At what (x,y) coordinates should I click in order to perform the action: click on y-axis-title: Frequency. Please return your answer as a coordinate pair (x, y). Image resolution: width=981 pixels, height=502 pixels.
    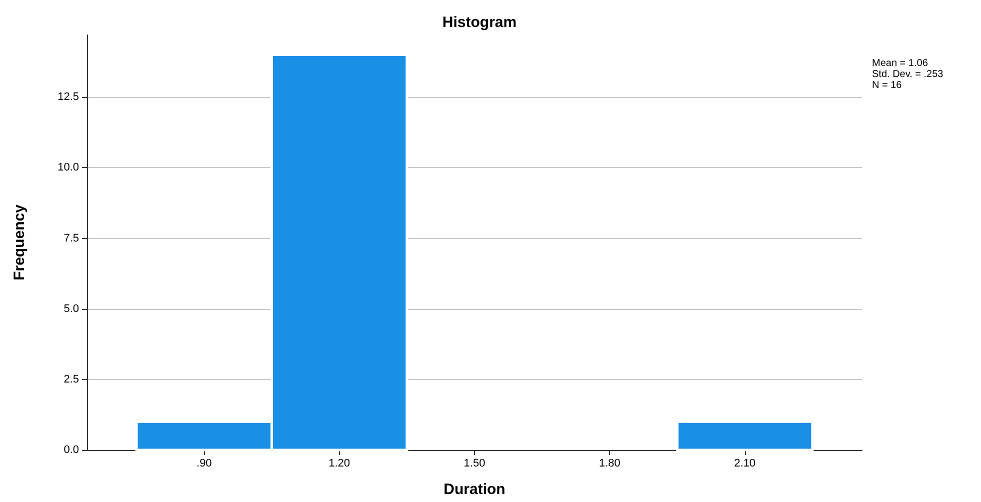
    Looking at the image, I should click on (19, 242).